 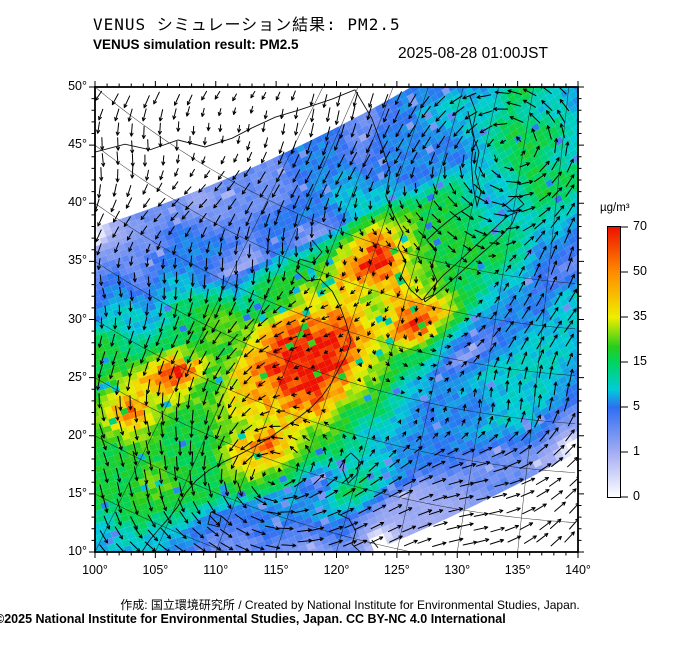 I want to click on x-axis-tick-label: 140°, so click(x=578, y=570).